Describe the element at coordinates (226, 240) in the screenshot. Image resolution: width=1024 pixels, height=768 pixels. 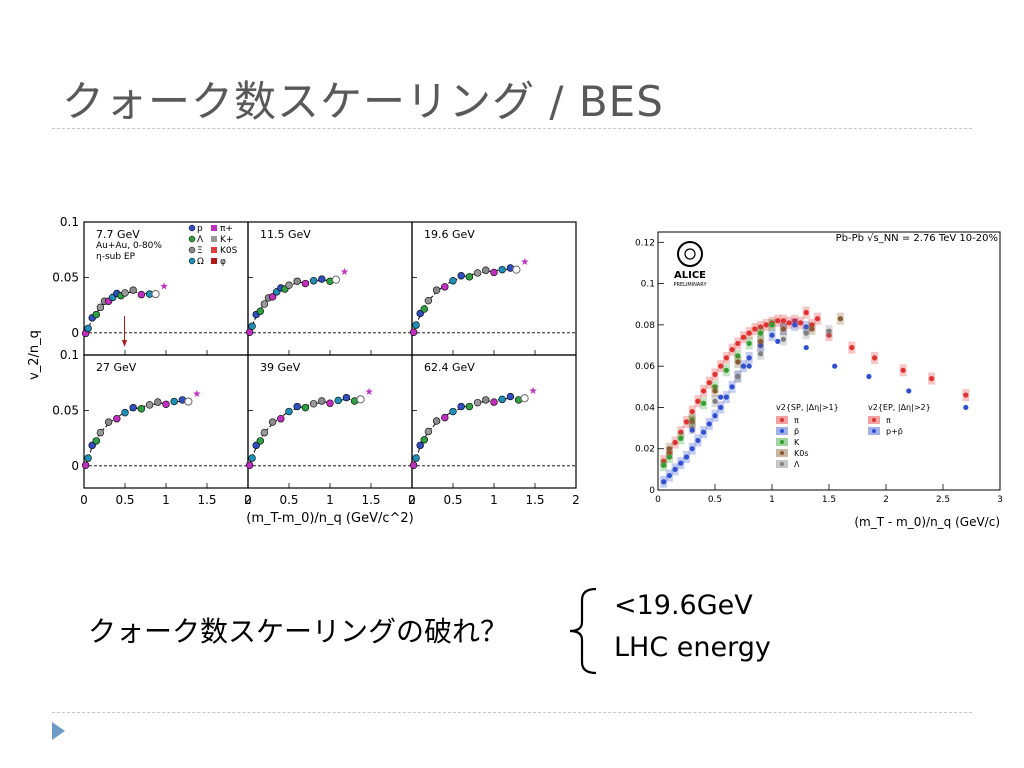
I see `legend-label: K+` at that location.